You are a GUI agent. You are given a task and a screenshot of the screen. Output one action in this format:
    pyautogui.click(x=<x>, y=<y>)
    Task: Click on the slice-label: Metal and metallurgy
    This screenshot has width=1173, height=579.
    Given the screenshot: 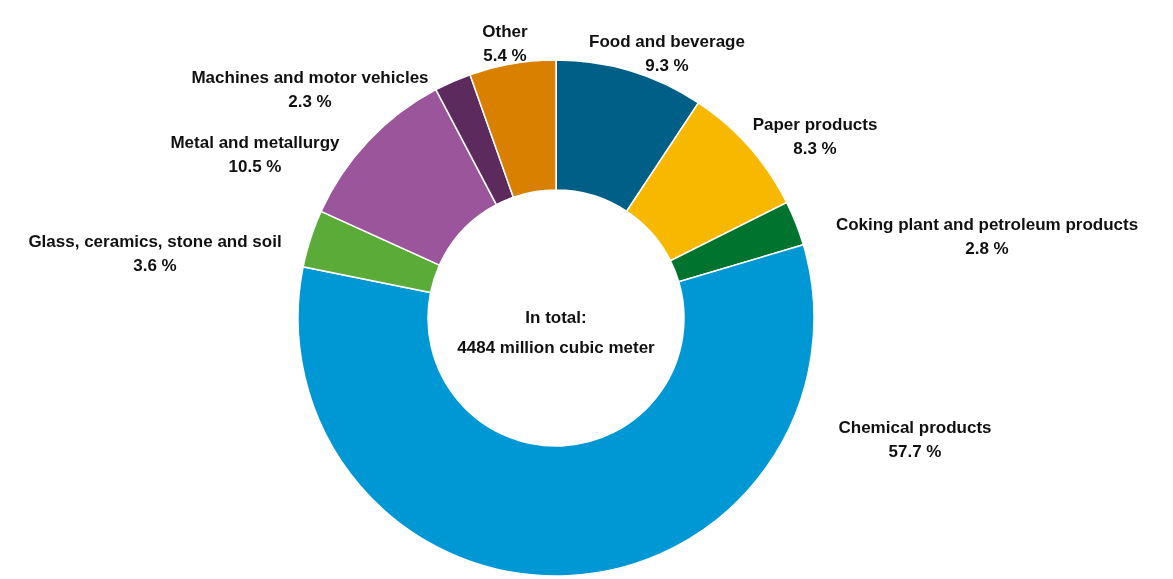 What is the action you would take?
    pyautogui.click(x=255, y=142)
    